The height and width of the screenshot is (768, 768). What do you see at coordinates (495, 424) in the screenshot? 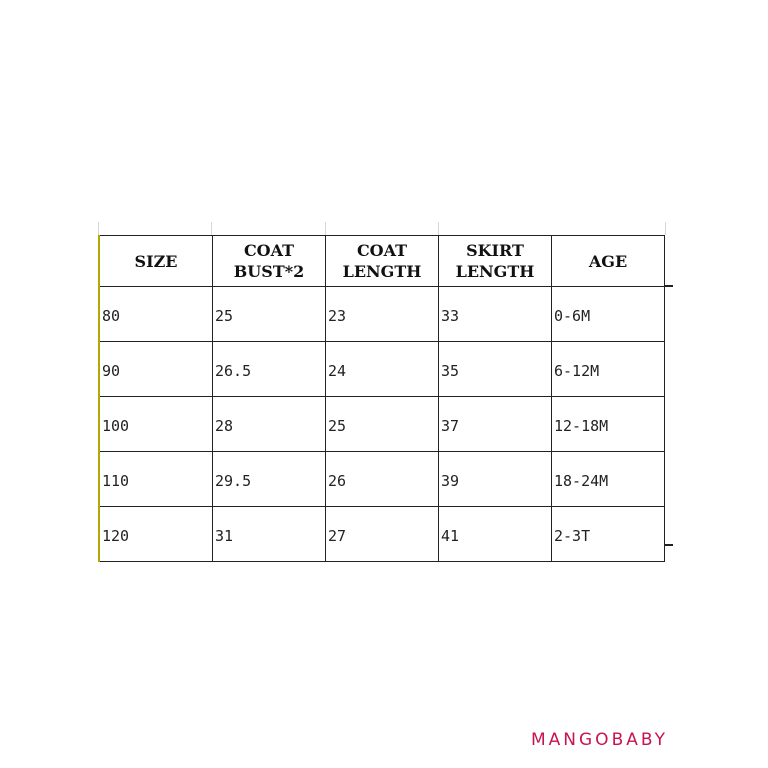
I see `table-cell: 37` at bounding box center [495, 424].